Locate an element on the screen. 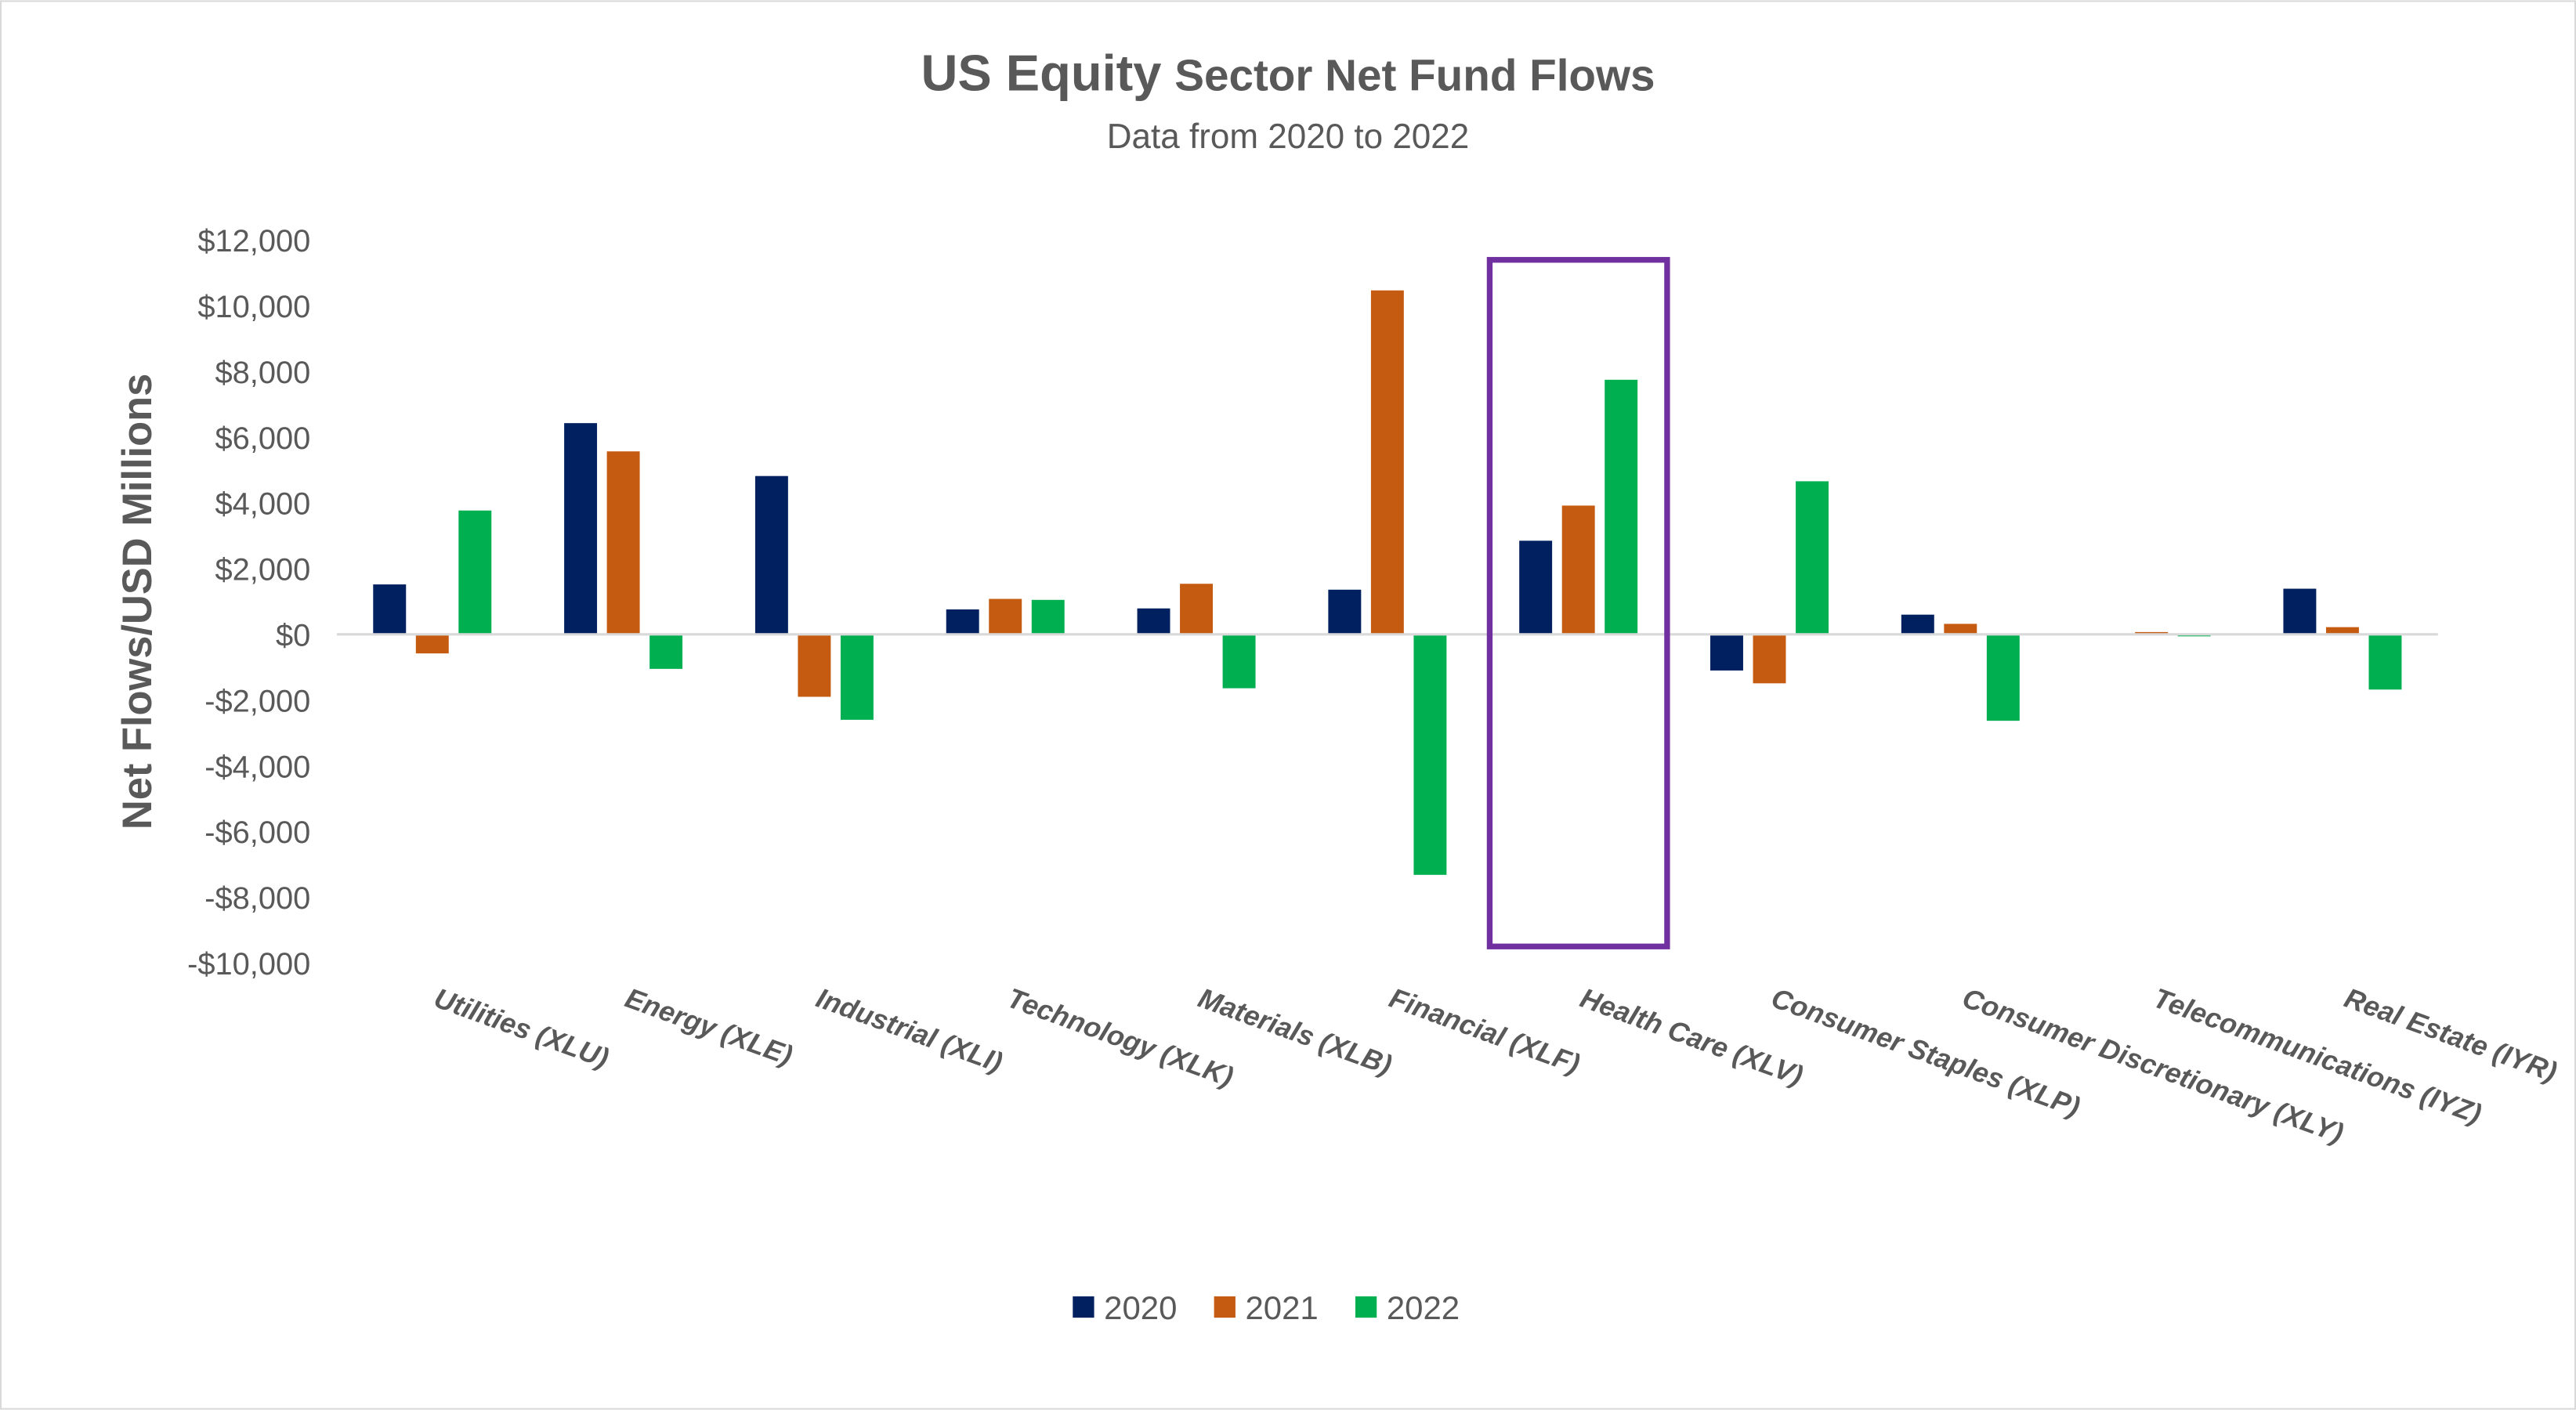 Image resolution: width=2576 pixels, height=1410 pixels. chart-subtitle: Data from 2020 to 2022 is located at coordinates (1288, 137).